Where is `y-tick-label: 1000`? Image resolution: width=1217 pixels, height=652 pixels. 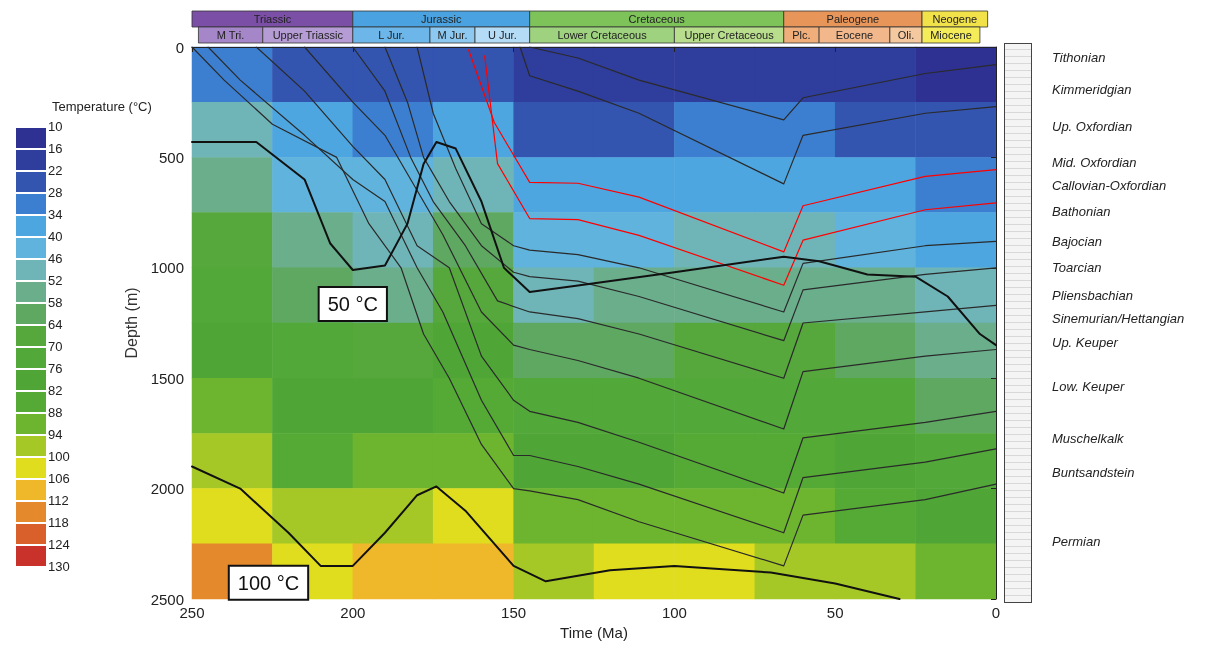 y-tick-label: 1000 is located at coordinates (167, 268).